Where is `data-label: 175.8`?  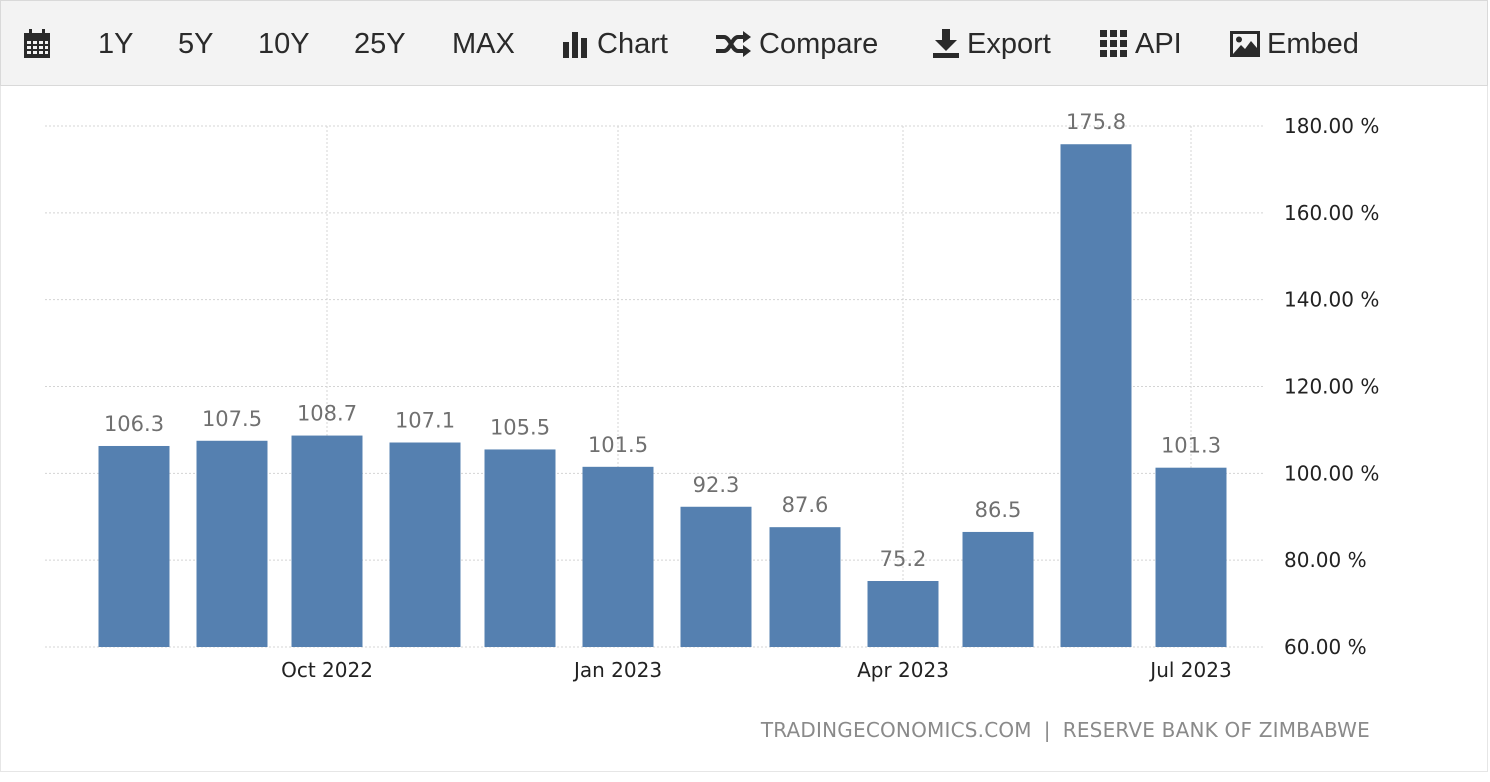 data-label: 175.8 is located at coordinates (1096, 122).